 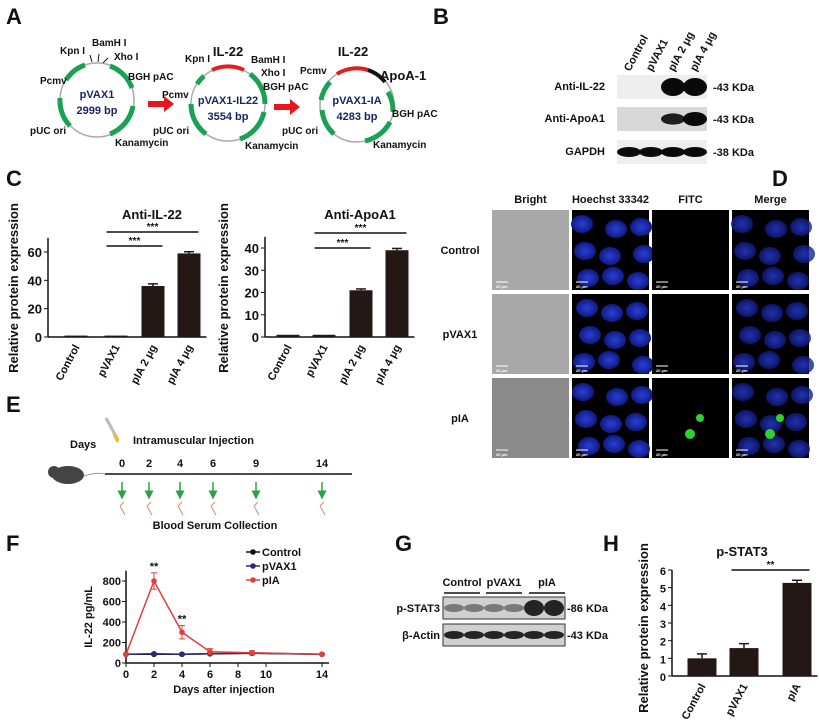 I want to click on site-label: Xho I, so click(x=273, y=73).